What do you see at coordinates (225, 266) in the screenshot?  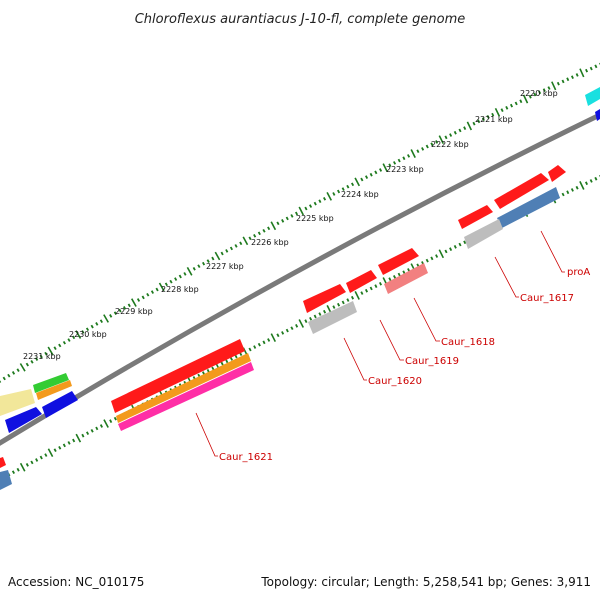 I see `ruler-label-2227: 2227 kbp` at bounding box center [225, 266].